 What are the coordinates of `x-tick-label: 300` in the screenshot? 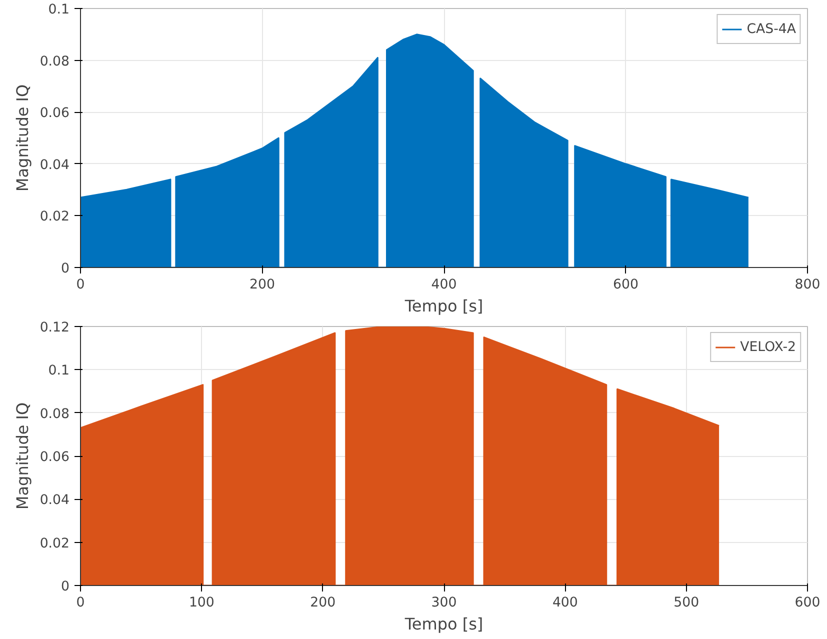 It's located at (444, 603).